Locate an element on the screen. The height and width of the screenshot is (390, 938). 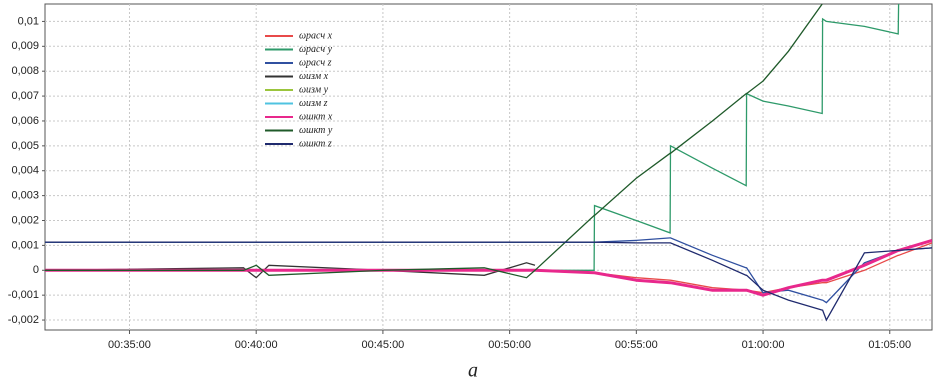
legend-label: ωшкт y is located at coordinates (316, 130).